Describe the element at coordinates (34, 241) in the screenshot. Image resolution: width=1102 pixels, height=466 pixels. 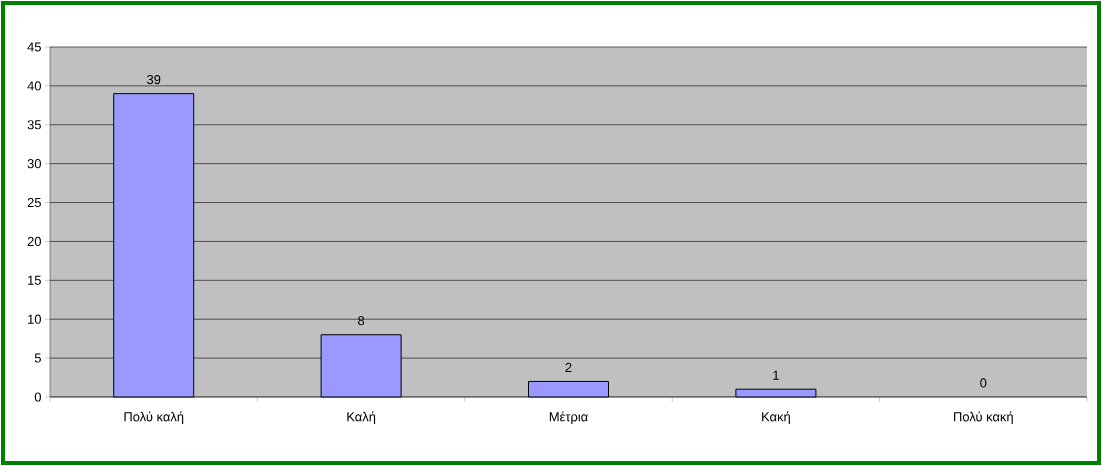
I see `y-tick-label: 20` at that location.